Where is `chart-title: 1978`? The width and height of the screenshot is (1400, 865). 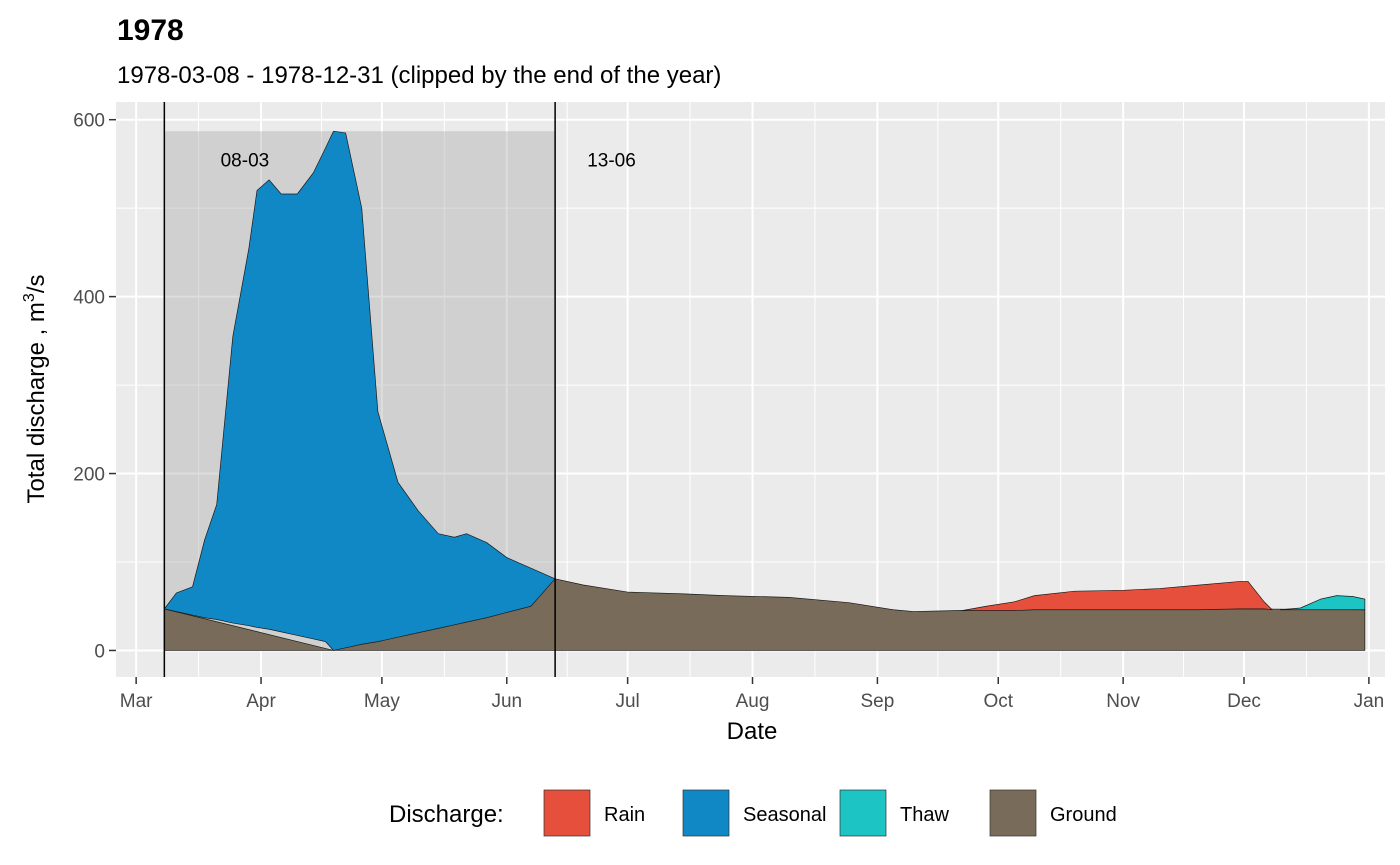
chart-title: 1978 is located at coordinates (150, 30).